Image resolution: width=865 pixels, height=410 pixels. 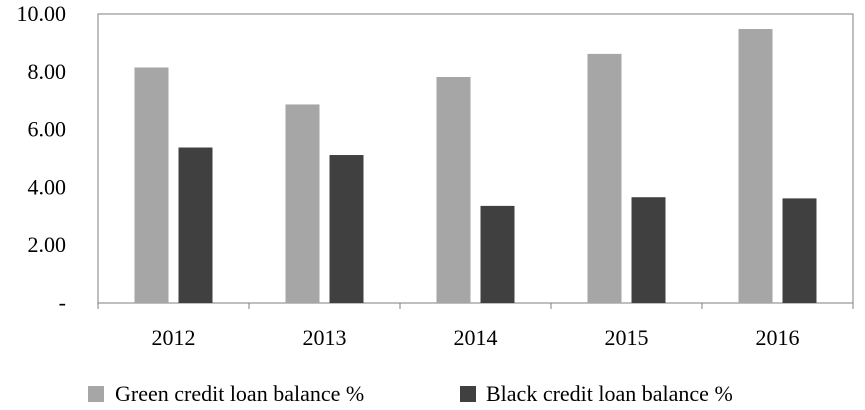 I want to click on bar-green-2012, so click(x=151, y=185).